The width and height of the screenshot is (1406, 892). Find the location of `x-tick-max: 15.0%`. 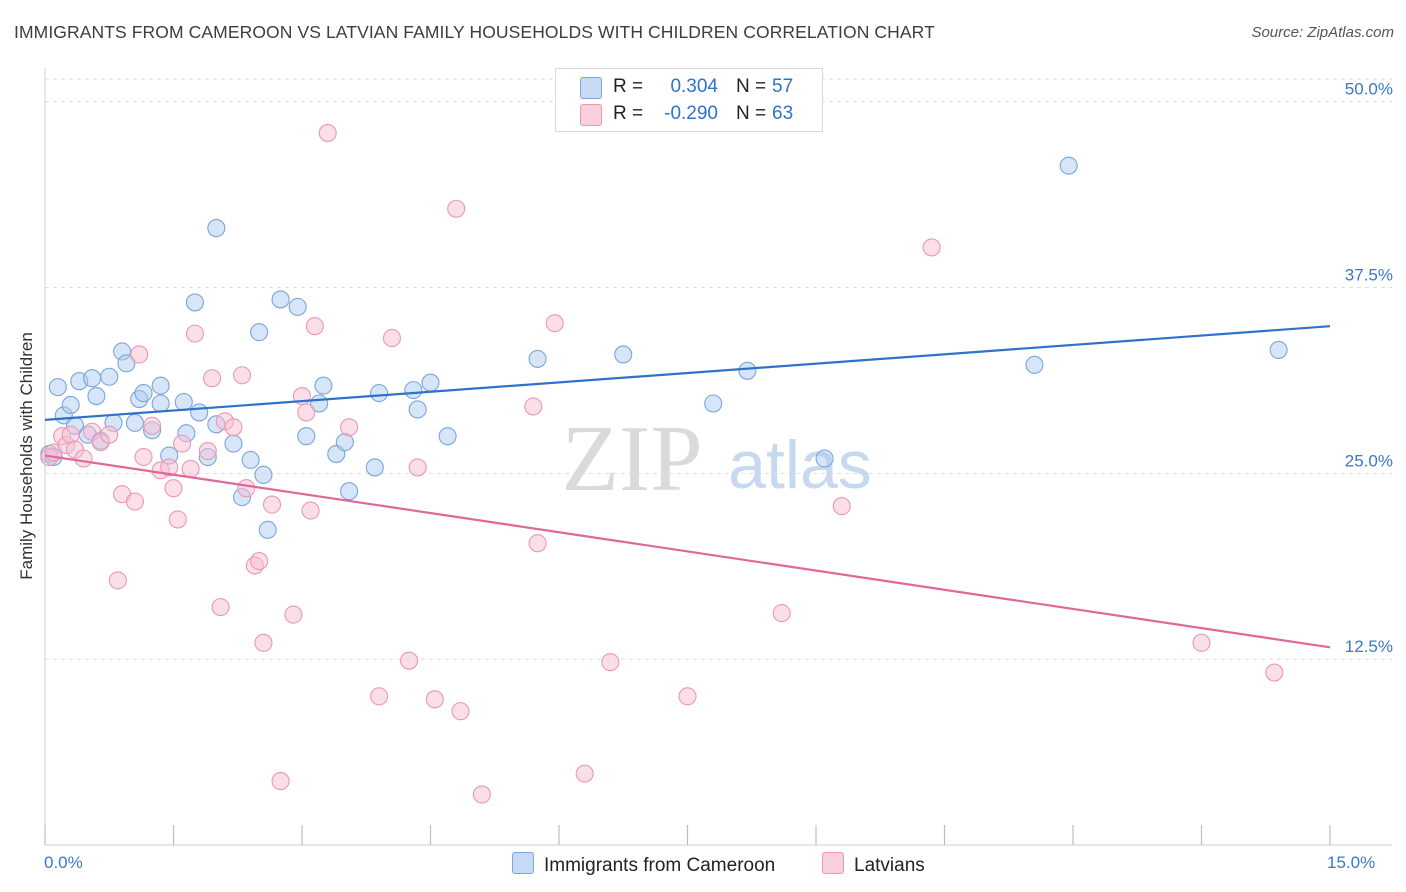

x-tick-max: 15.0% is located at coordinates (1351, 862).